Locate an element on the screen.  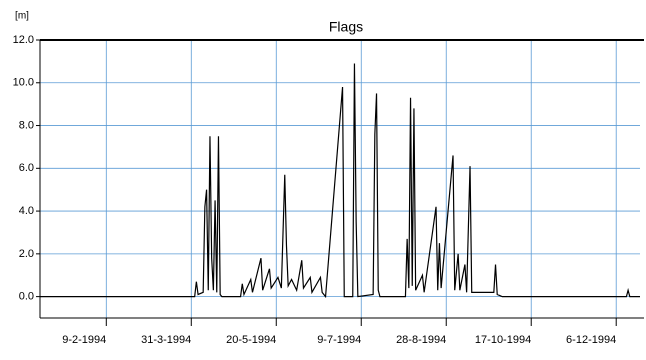
chart-title: Flags is located at coordinates (346, 27).